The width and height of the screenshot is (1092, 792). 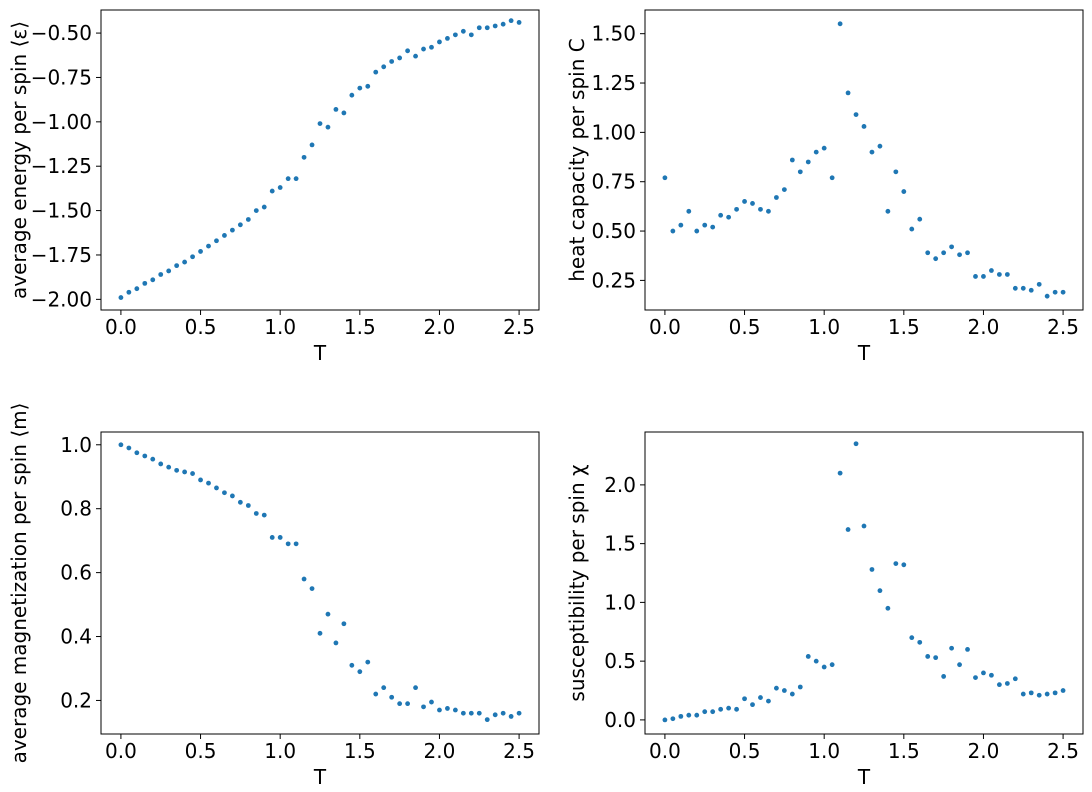 I want to click on y-axis-label: average energy per spin ⟨ε⟩, so click(x=19, y=160).